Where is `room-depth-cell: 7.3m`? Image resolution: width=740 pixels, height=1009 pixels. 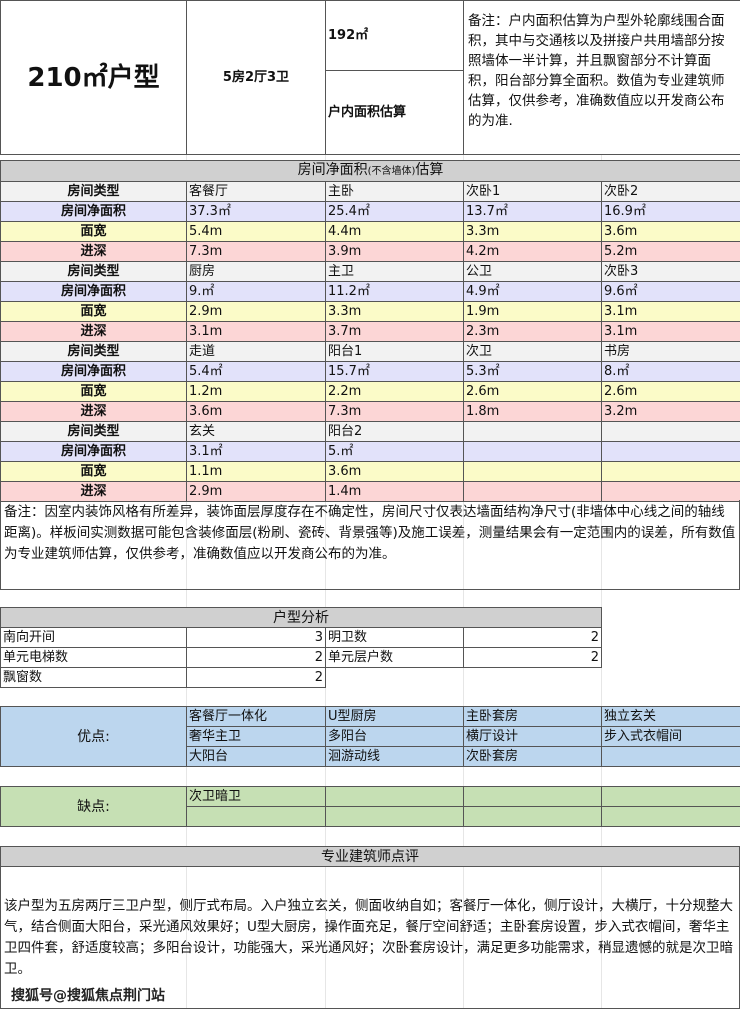 room-depth-cell: 7.3m is located at coordinates (394, 411).